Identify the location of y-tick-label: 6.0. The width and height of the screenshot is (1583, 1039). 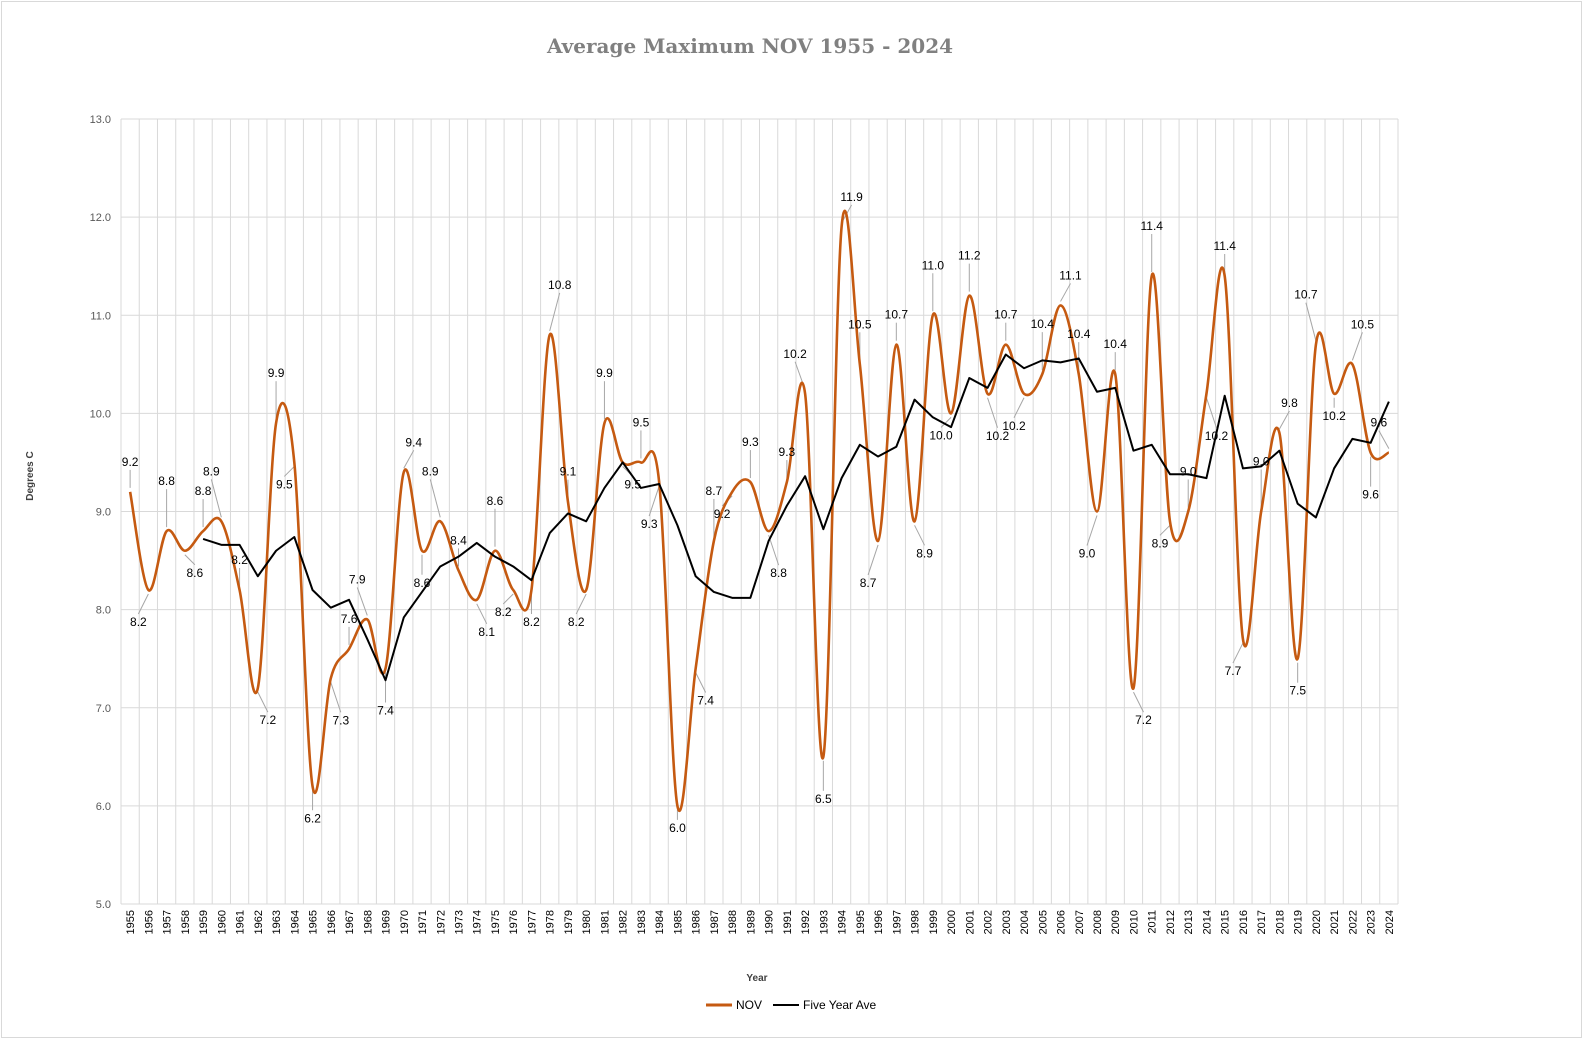
(103, 807).